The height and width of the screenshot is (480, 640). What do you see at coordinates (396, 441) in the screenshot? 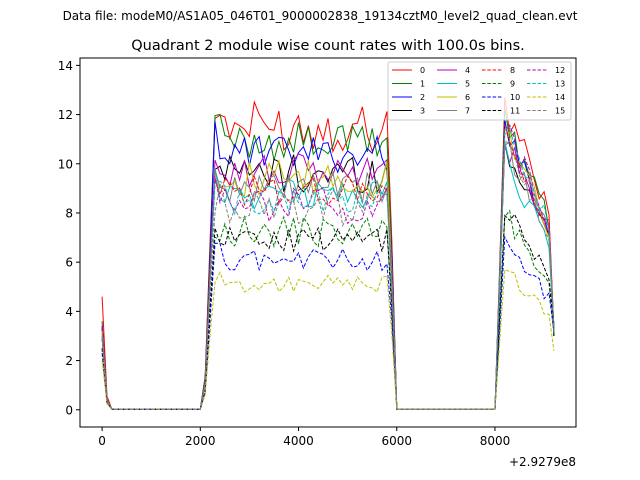
I see `x-tick-label: 6000` at bounding box center [396, 441].